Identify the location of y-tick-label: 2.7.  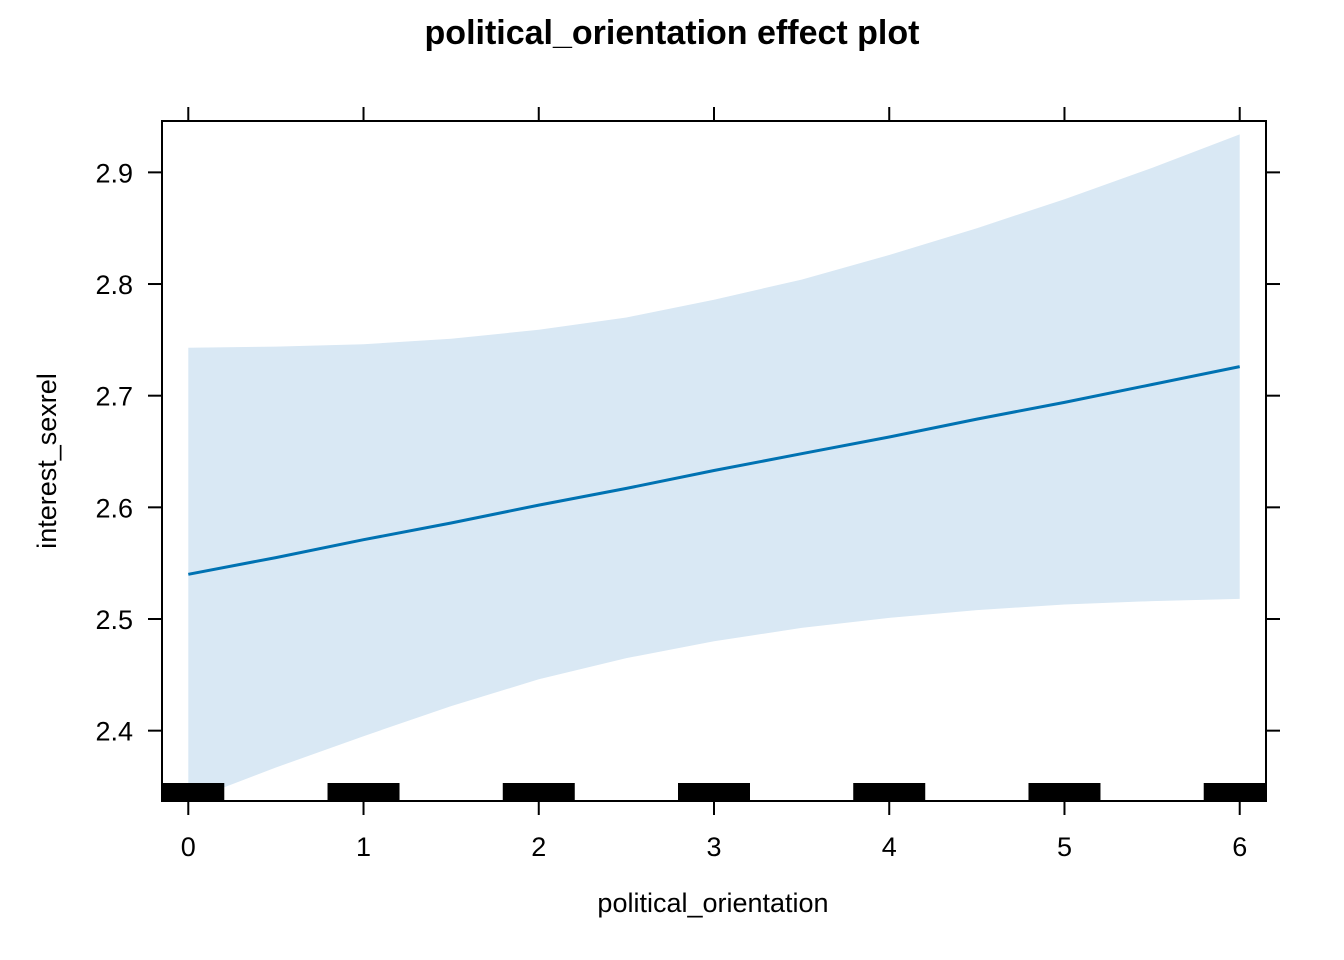
(114, 397).